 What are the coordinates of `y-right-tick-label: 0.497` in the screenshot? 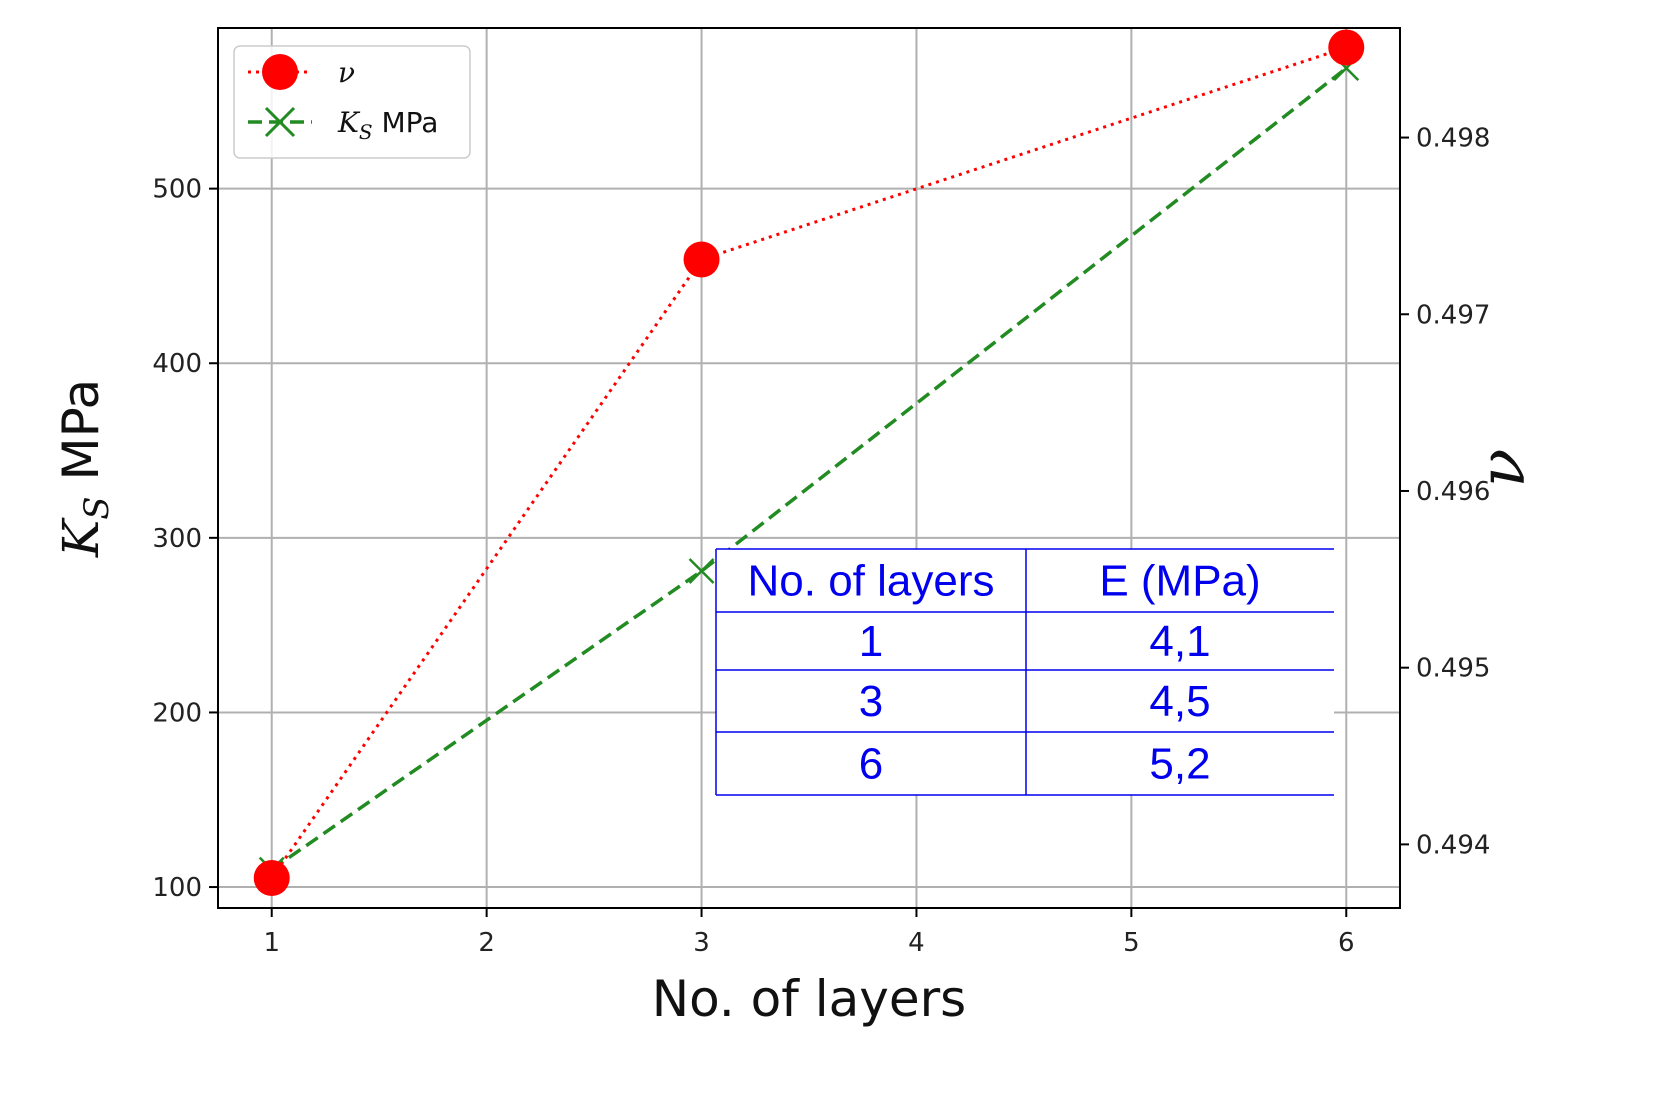 It's located at (1453, 315).